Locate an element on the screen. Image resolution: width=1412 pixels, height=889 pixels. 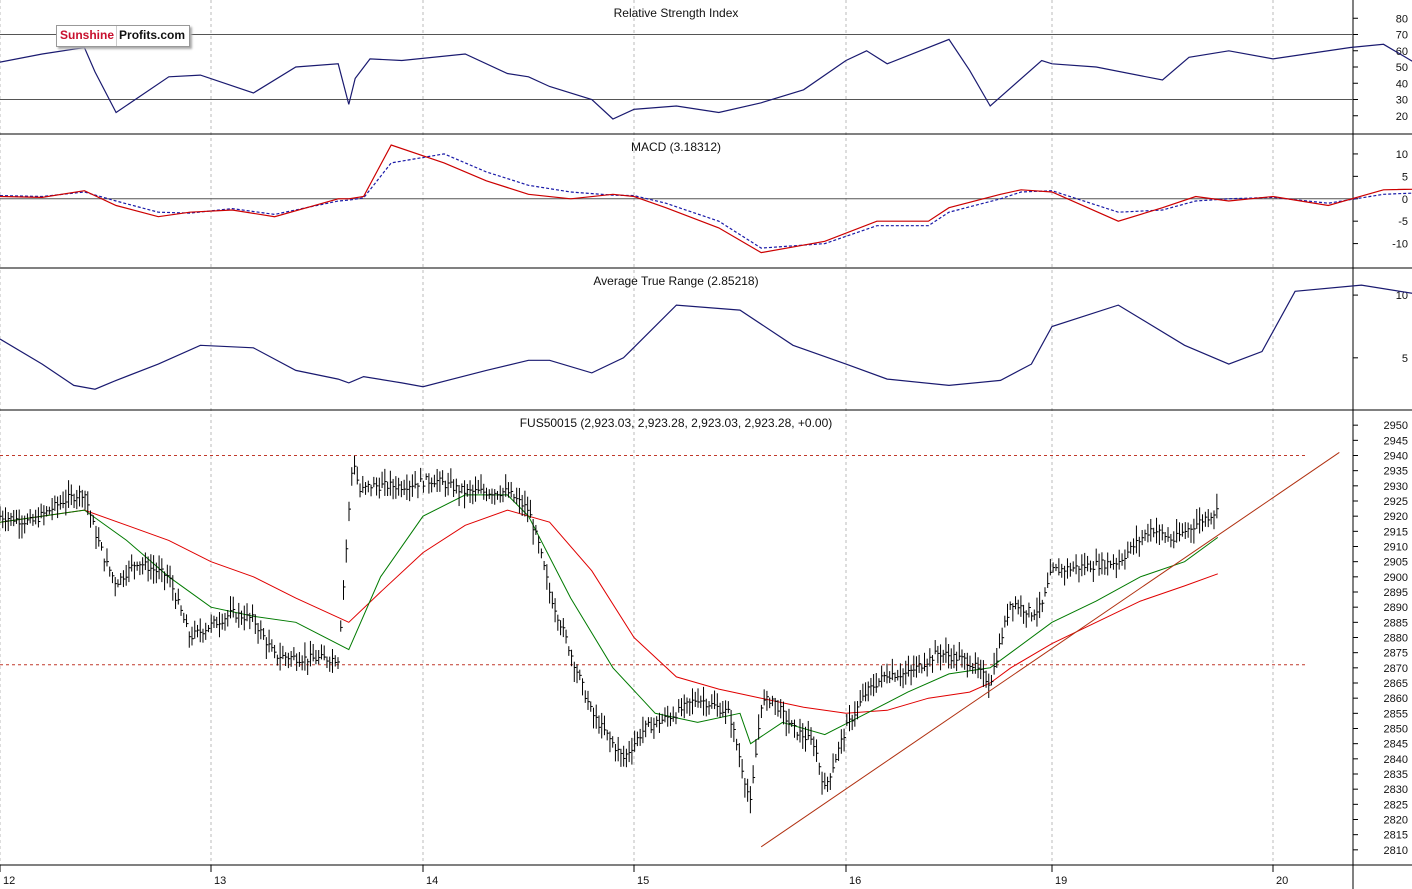
rsi-ytick-label: 70 is located at coordinates (1402, 36).